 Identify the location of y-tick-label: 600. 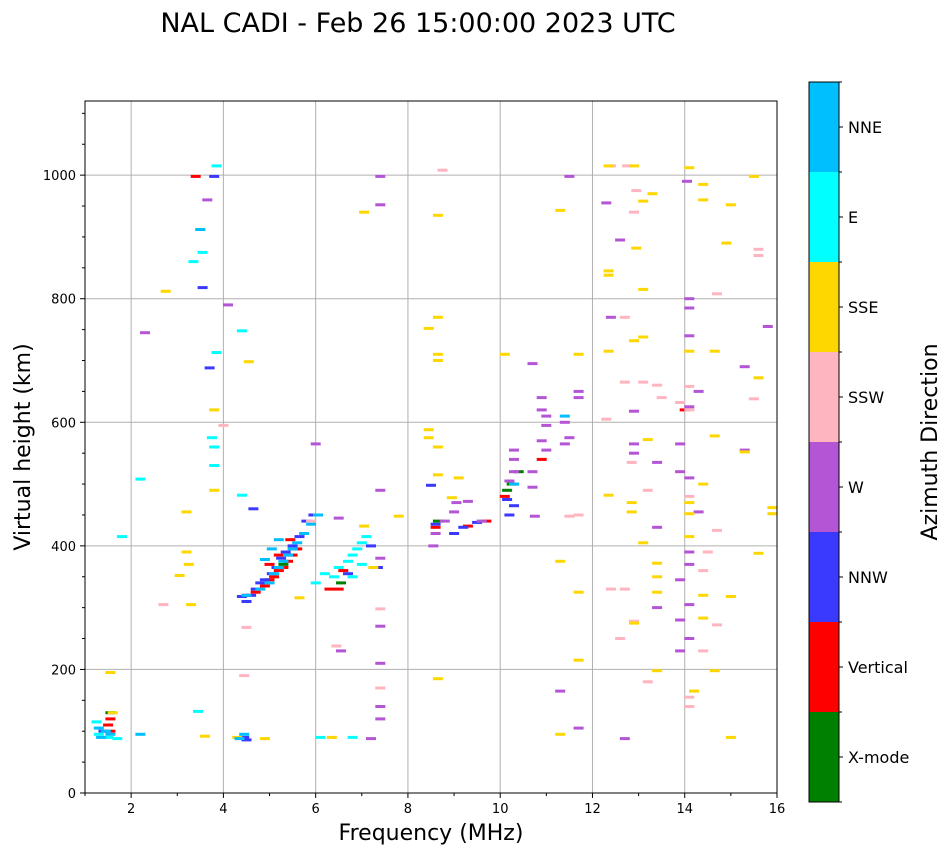
(63, 423).